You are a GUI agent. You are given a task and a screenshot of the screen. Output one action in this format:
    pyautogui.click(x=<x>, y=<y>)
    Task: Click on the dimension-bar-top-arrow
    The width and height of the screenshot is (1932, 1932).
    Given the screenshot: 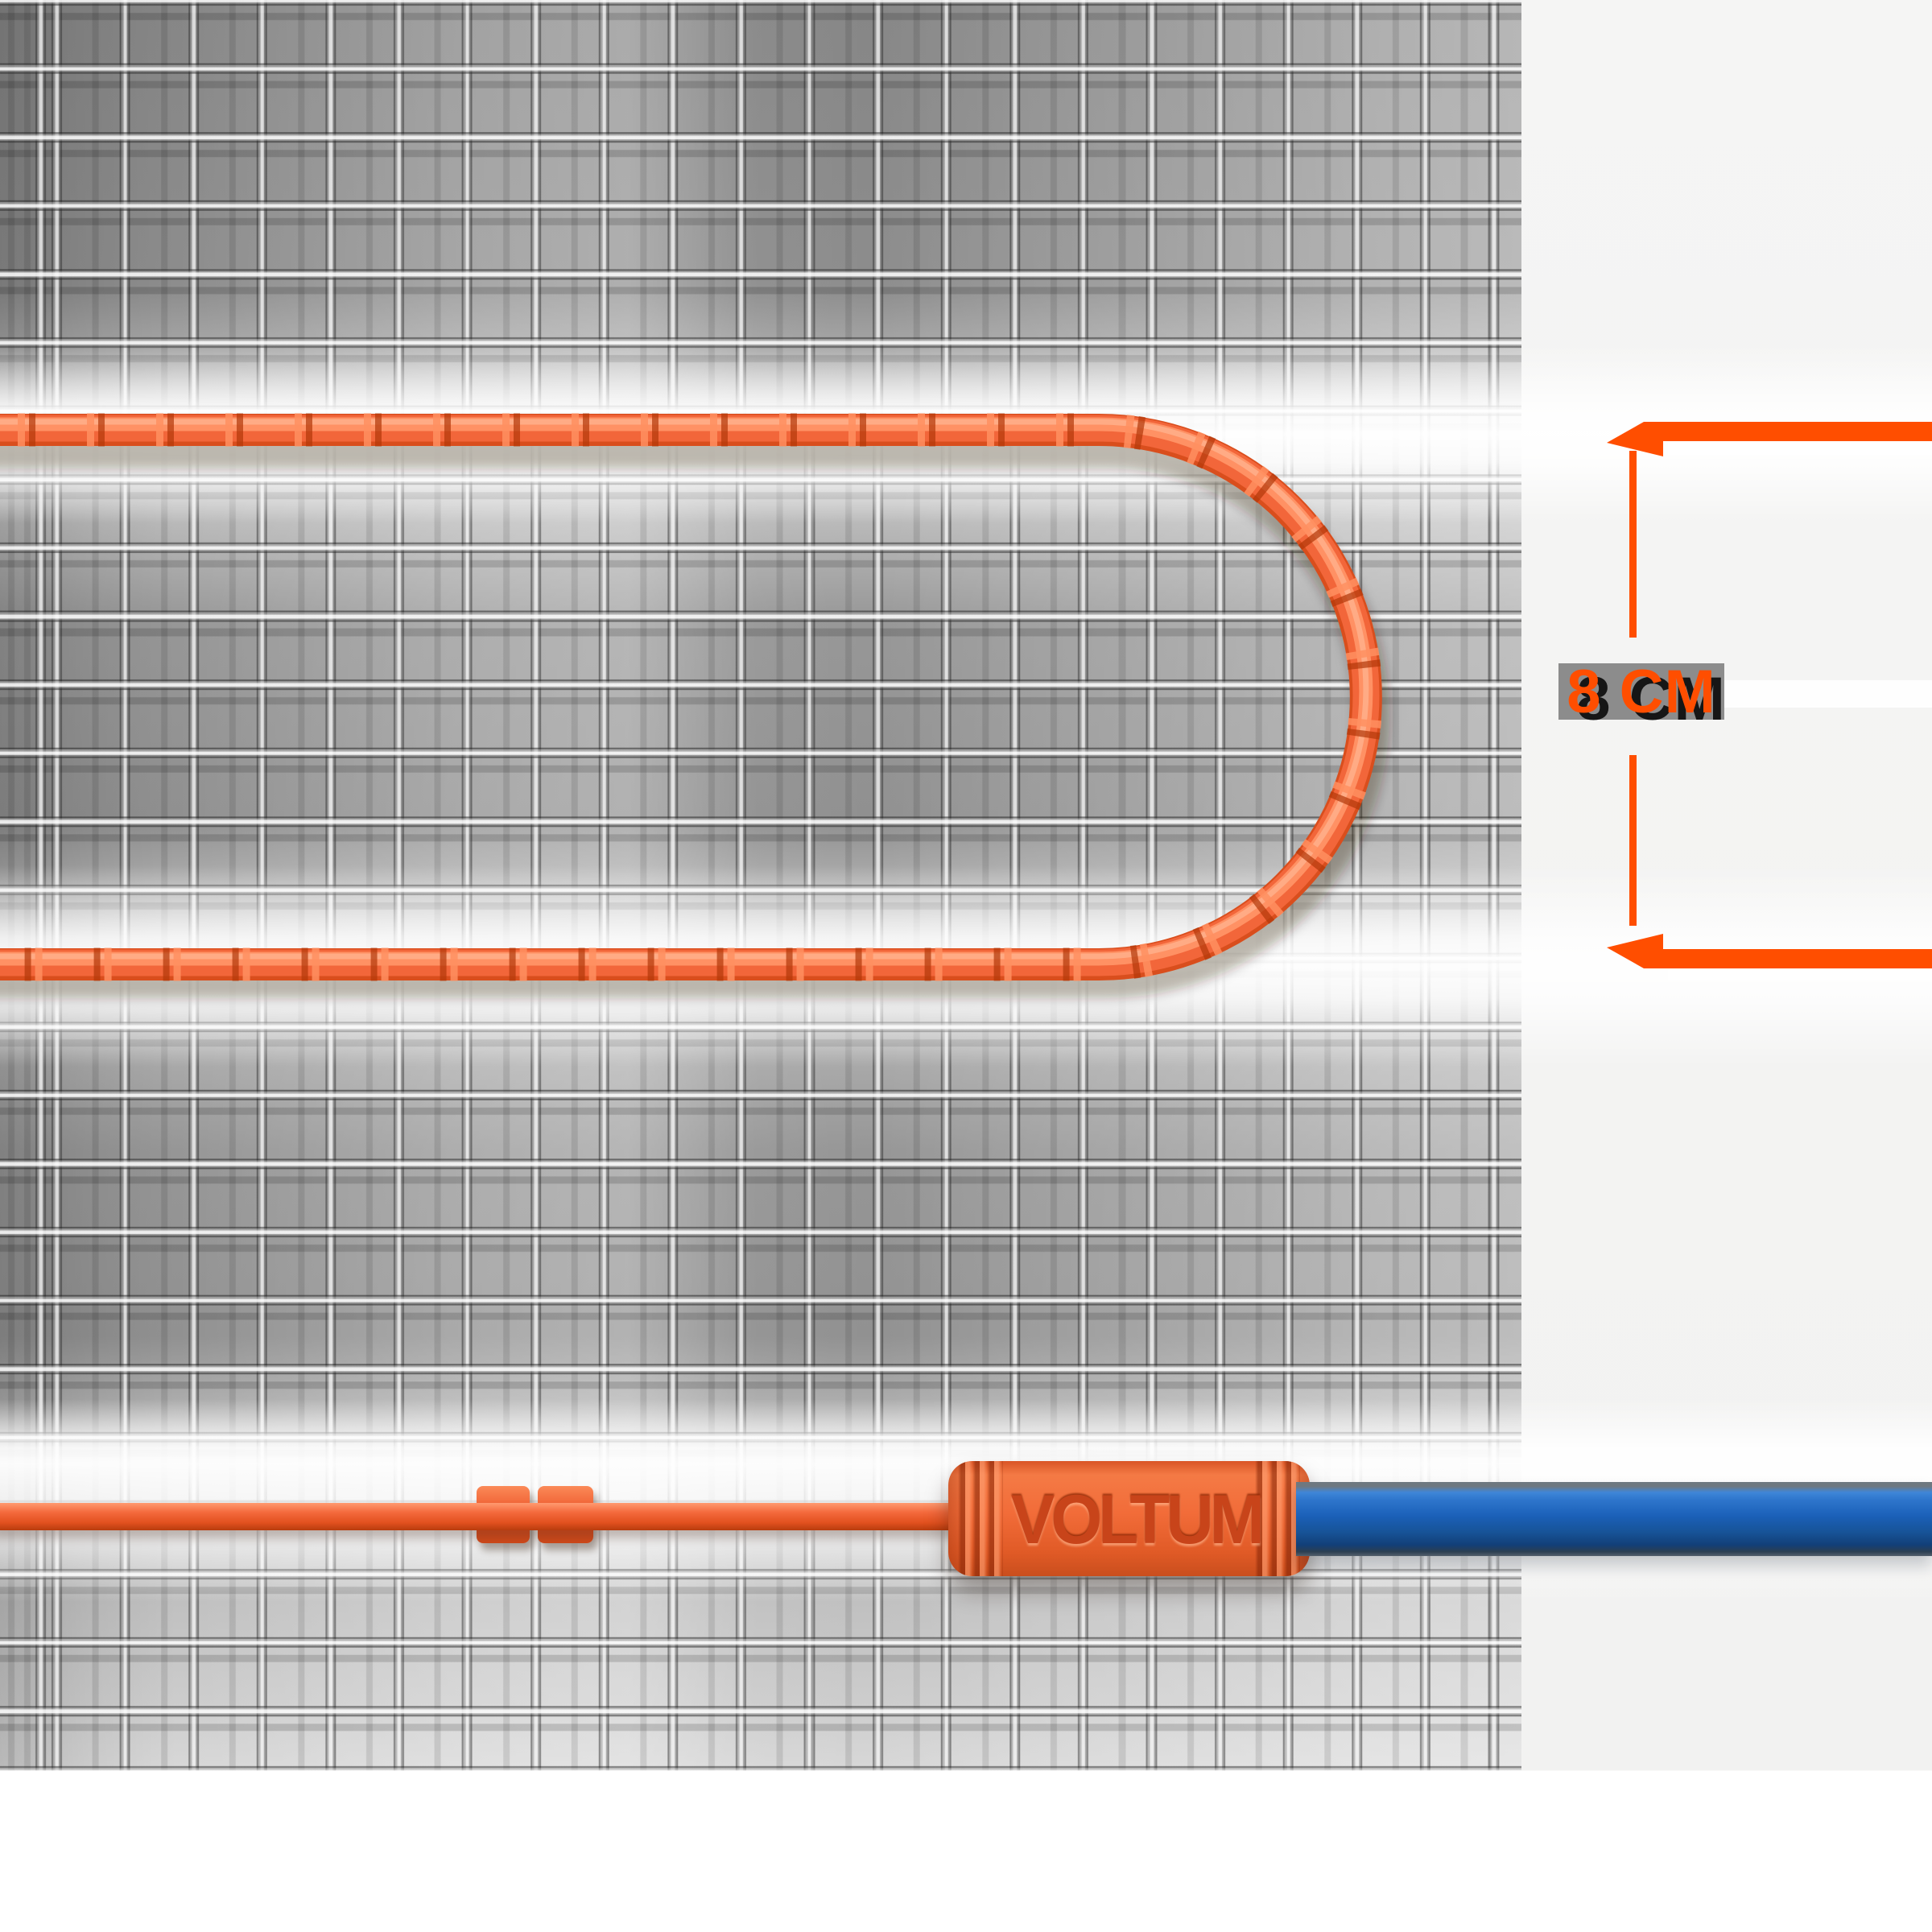 What is the action you would take?
    pyautogui.click(x=1770, y=439)
    